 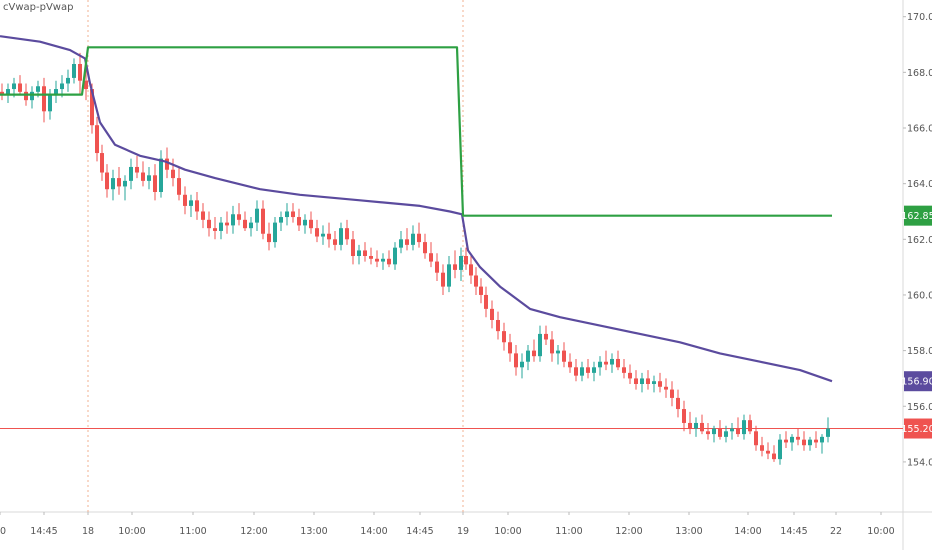 What do you see at coordinates (919, 73) in the screenshot?
I see `price-tick-label: 168.00` at bounding box center [919, 73].